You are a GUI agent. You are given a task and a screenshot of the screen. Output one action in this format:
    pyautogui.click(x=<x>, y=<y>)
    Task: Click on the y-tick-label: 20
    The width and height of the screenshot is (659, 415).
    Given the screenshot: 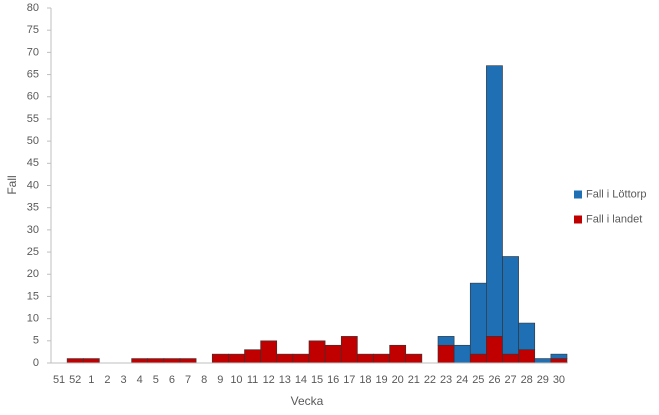 What is the action you would take?
    pyautogui.click(x=33, y=274)
    